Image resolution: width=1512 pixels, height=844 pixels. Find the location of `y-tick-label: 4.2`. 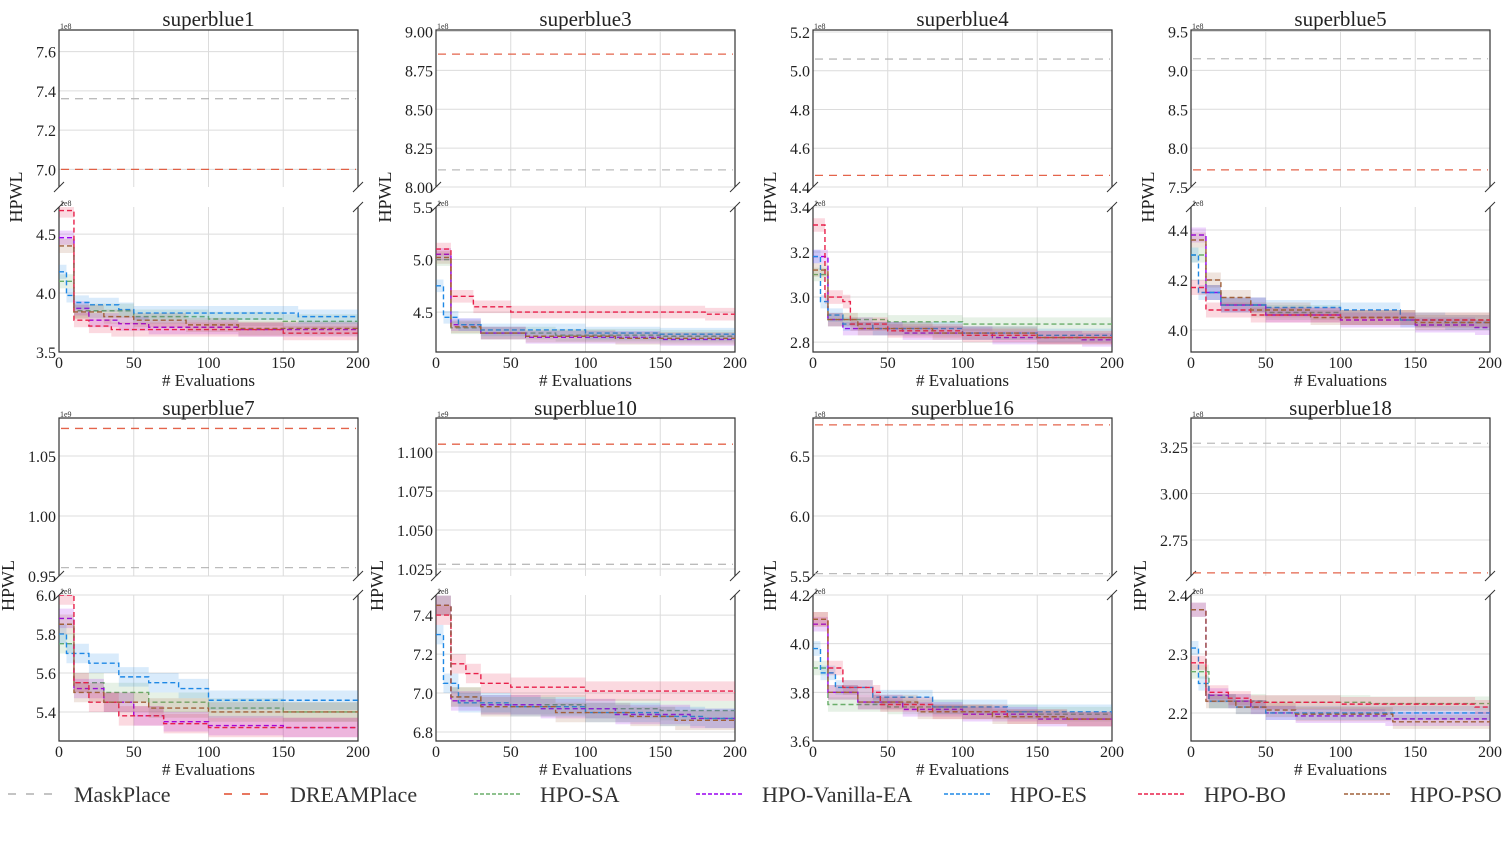

y-tick-label: 4.2 is located at coordinates (1178, 281).